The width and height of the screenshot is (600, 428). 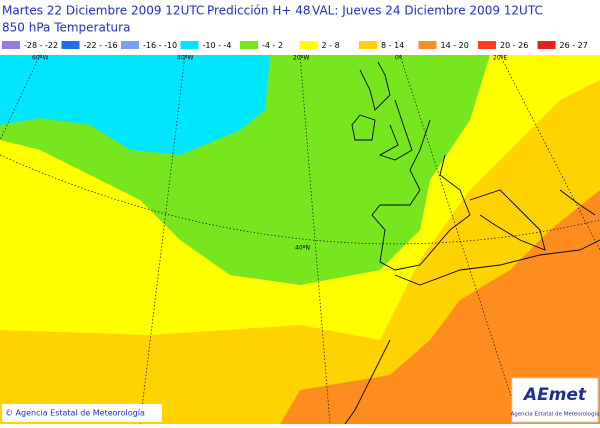 What do you see at coordinates (103, 11) in the screenshot?
I see `run-time: Martes 22 Diciembre 2009 12UTC` at bounding box center [103, 11].